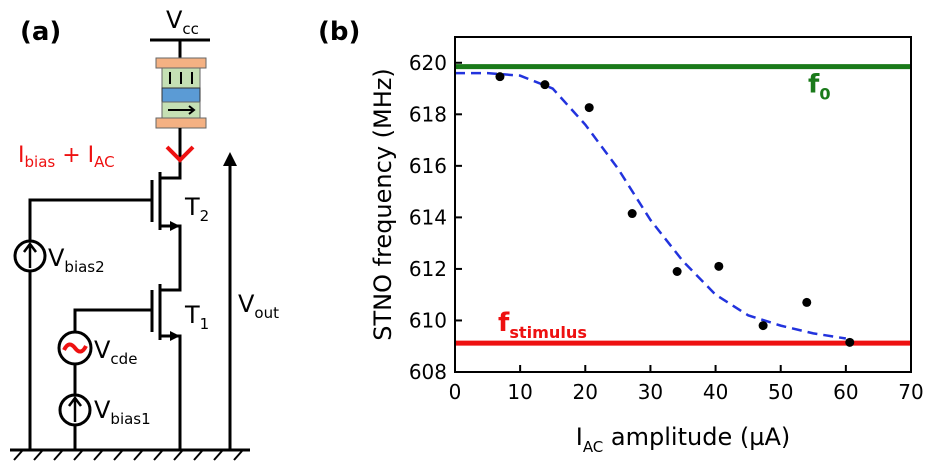 The image size is (928, 462). What do you see at coordinates (230, 159) in the screenshot?
I see `arrow-head` at bounding box center [230, 159].